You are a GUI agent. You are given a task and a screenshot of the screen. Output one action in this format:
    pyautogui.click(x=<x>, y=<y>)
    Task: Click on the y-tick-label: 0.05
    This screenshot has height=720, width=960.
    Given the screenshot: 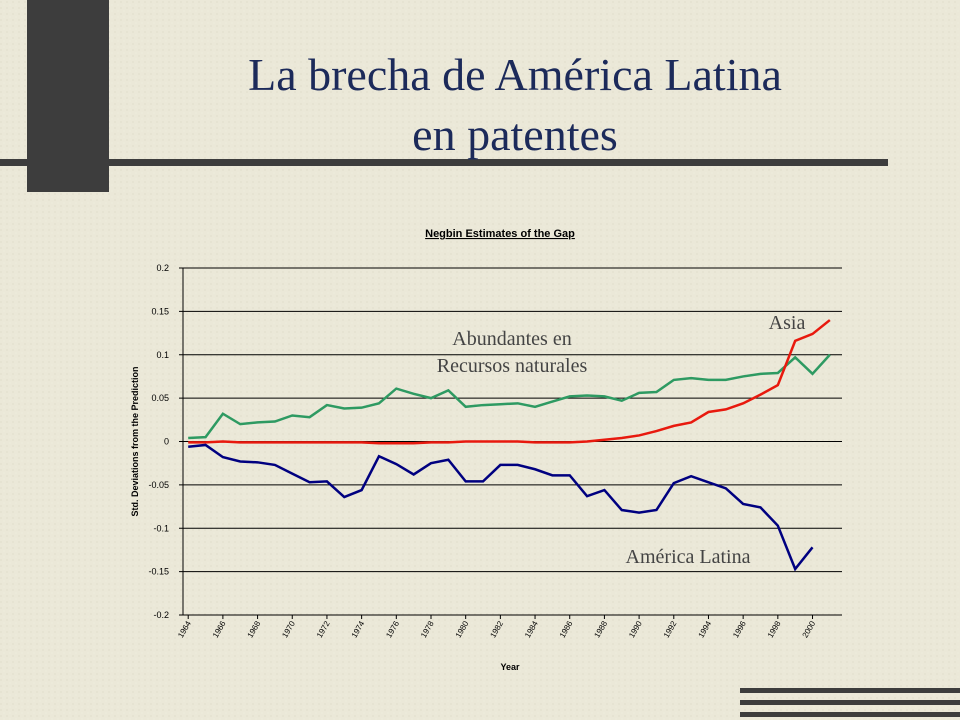 What is the action you would take?
    pyautogui.click(x=160, y=398)
    